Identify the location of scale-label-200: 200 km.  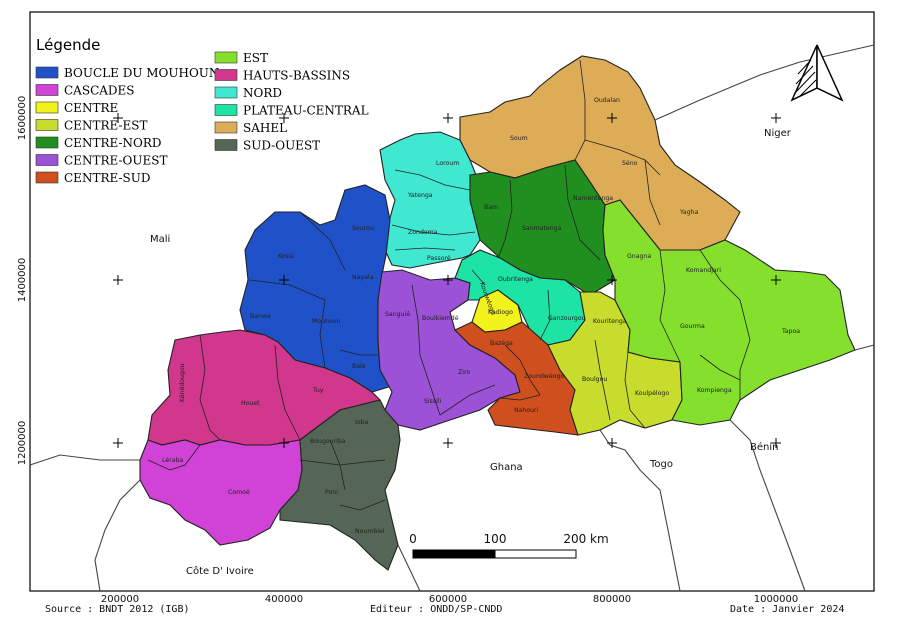
(585, 539).